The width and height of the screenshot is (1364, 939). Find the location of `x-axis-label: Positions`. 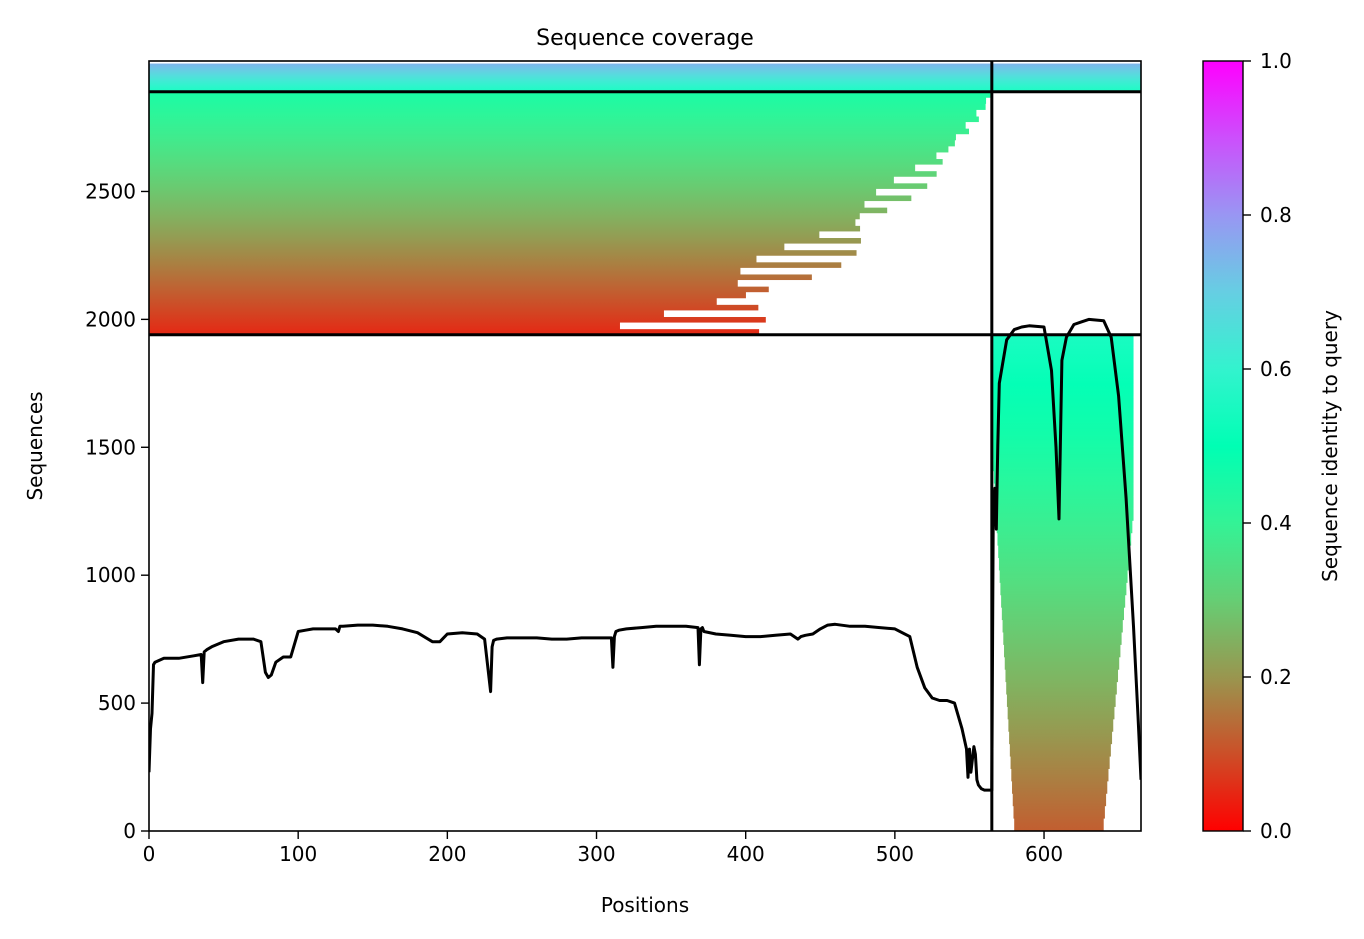

x-axis-label: Positions is located at coordinates (645, 905).